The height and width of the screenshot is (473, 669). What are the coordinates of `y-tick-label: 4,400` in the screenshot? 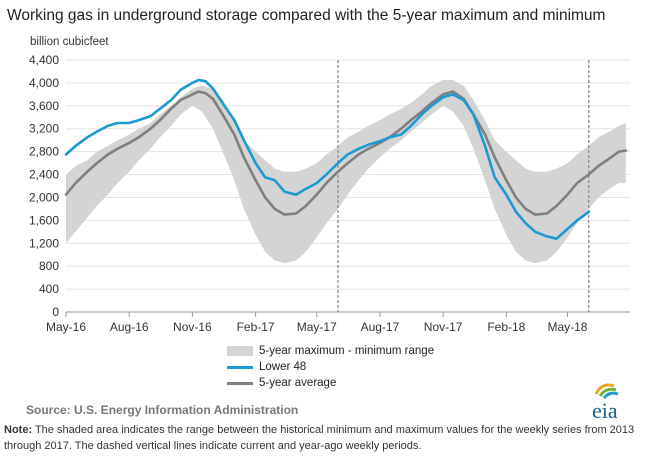 It's located at (44, 60).